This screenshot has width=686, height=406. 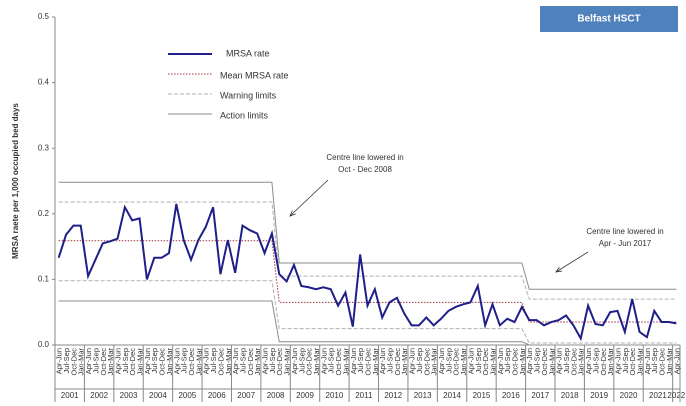 What do you see at coordinates (335, 395) in the screenshot?
I see `year-label: 2010` at bounding box center [335, 395].